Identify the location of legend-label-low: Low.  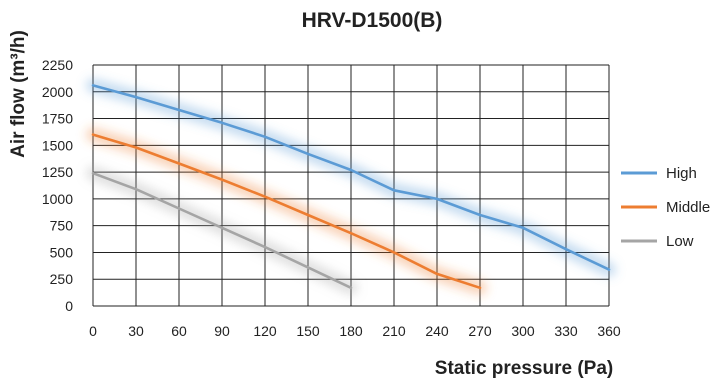
(680, 241).